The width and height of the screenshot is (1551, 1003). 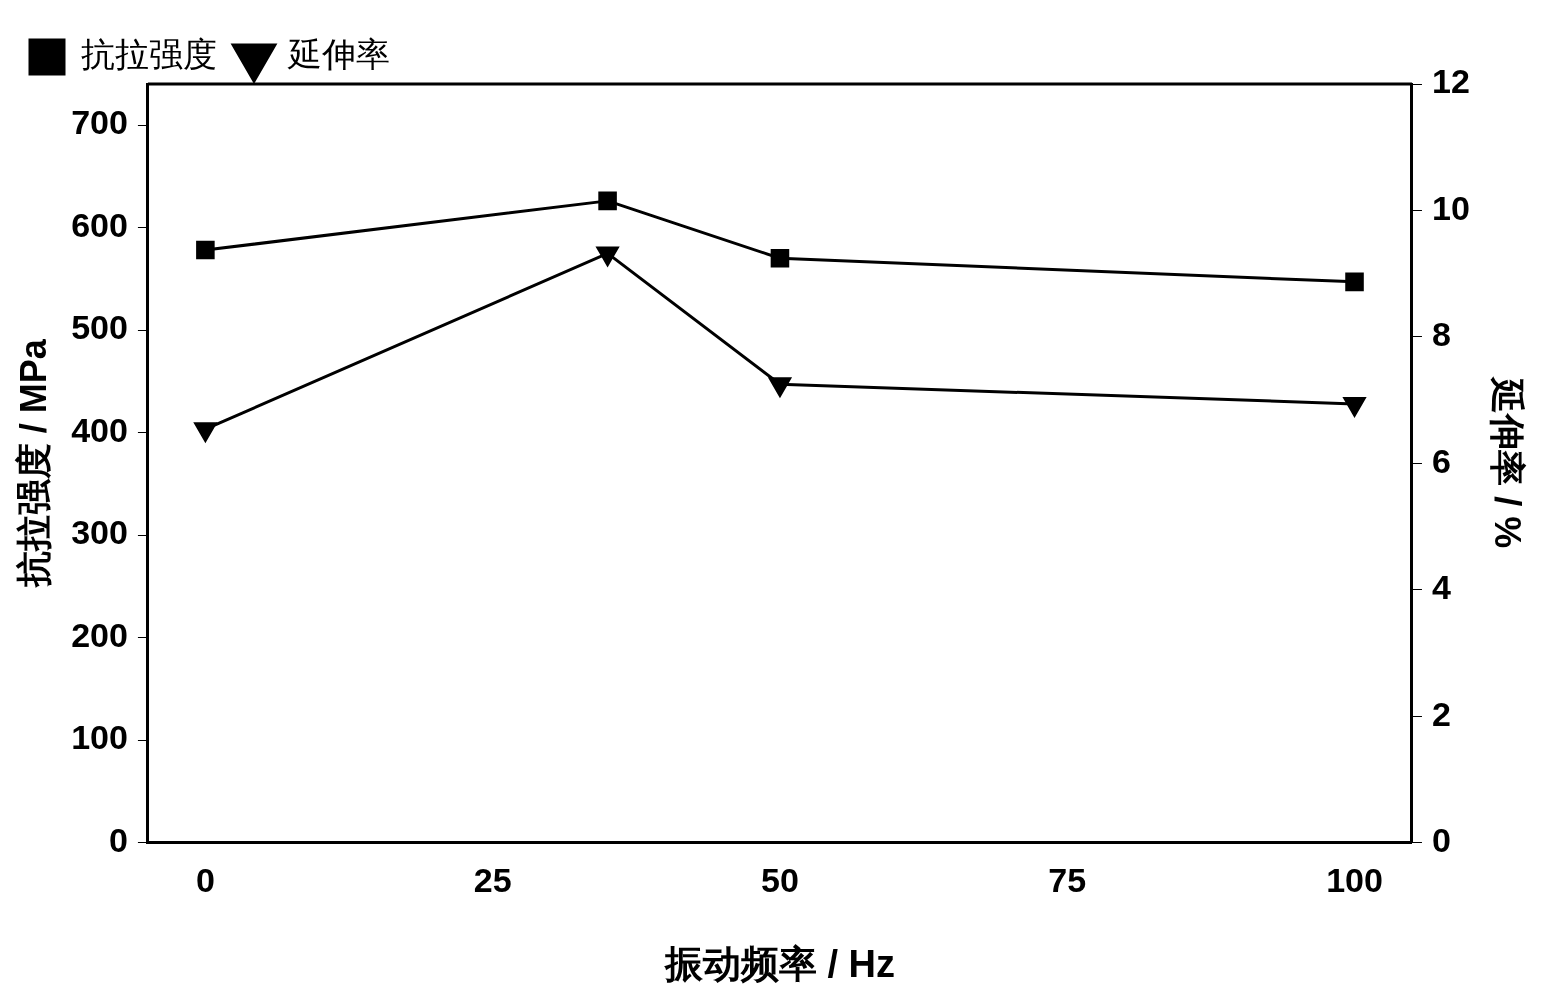 What do you see at coordinates (99, 327) in the screenshot?
I see `y-tick-label: 500` at bounding box center [99, 327].